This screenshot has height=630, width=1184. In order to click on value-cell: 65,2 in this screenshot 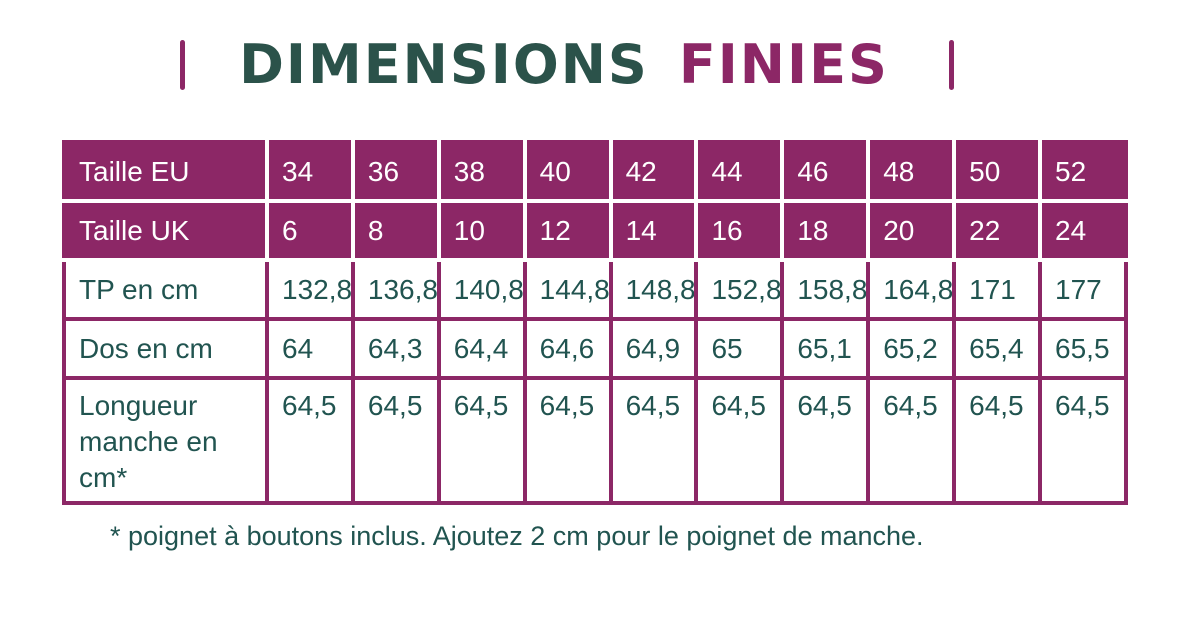, I will do `click(911, 348)`.